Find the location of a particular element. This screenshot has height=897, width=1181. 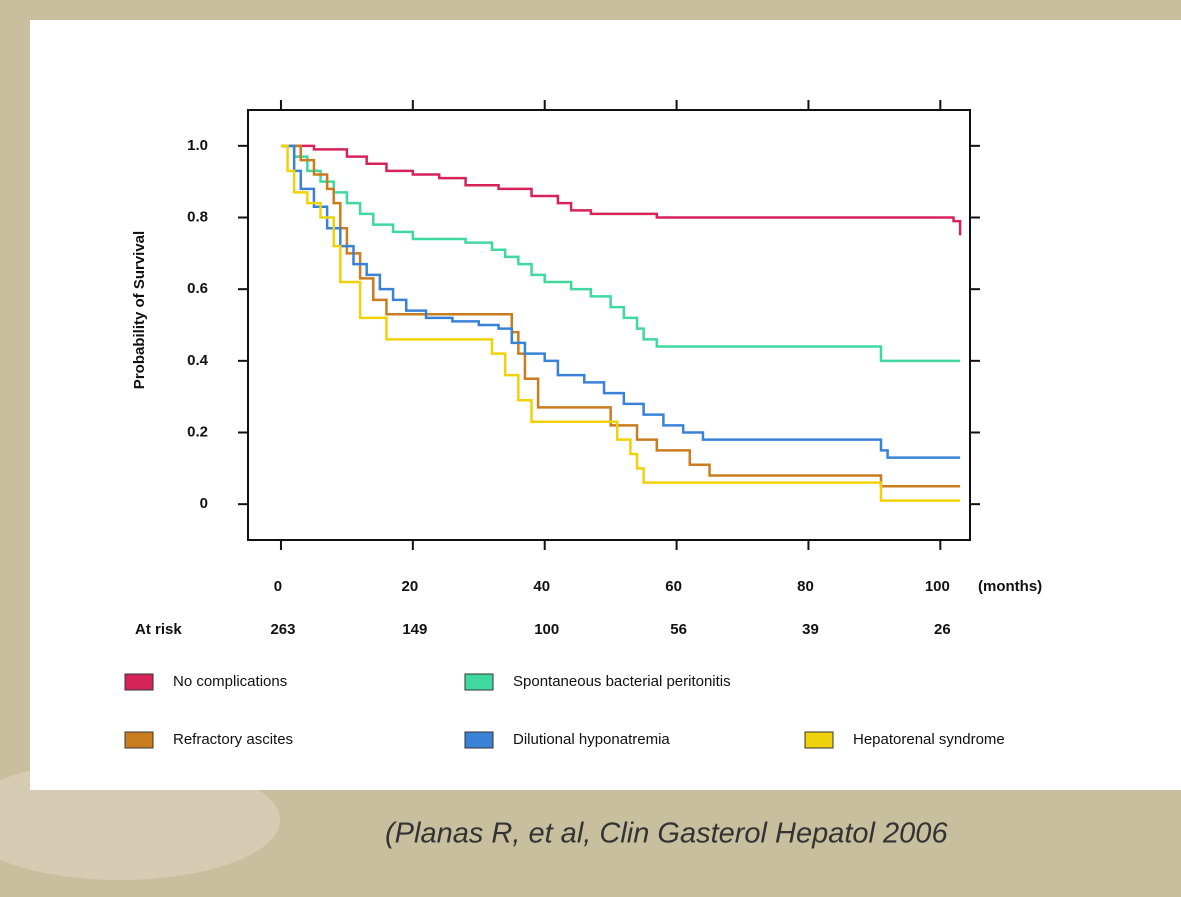

at-risk-value: 100 is located at coordinates (546, 629).